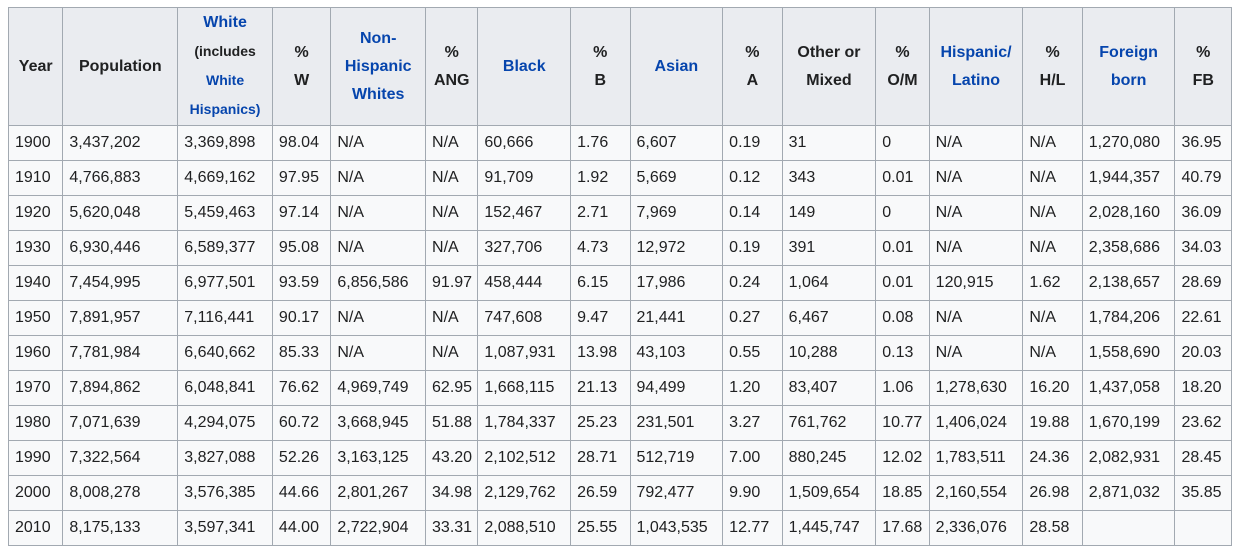 This screenshot has width=1241, height=555. What do you see at coordinates (1052, 353) in the screenshot?
I see `cell-pct-hl: N/A` at bounding box center [1052, 353].